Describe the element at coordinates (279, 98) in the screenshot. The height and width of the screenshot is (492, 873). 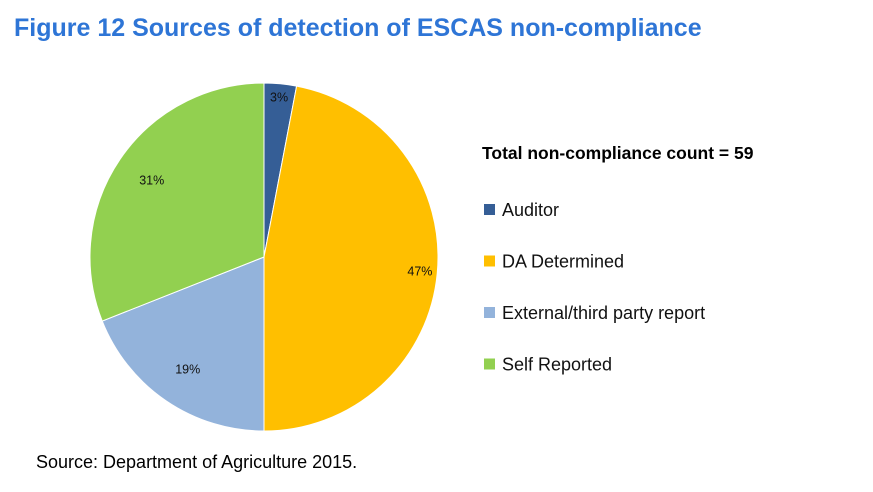
I see `slice-label-auditor: 3%` at that location.